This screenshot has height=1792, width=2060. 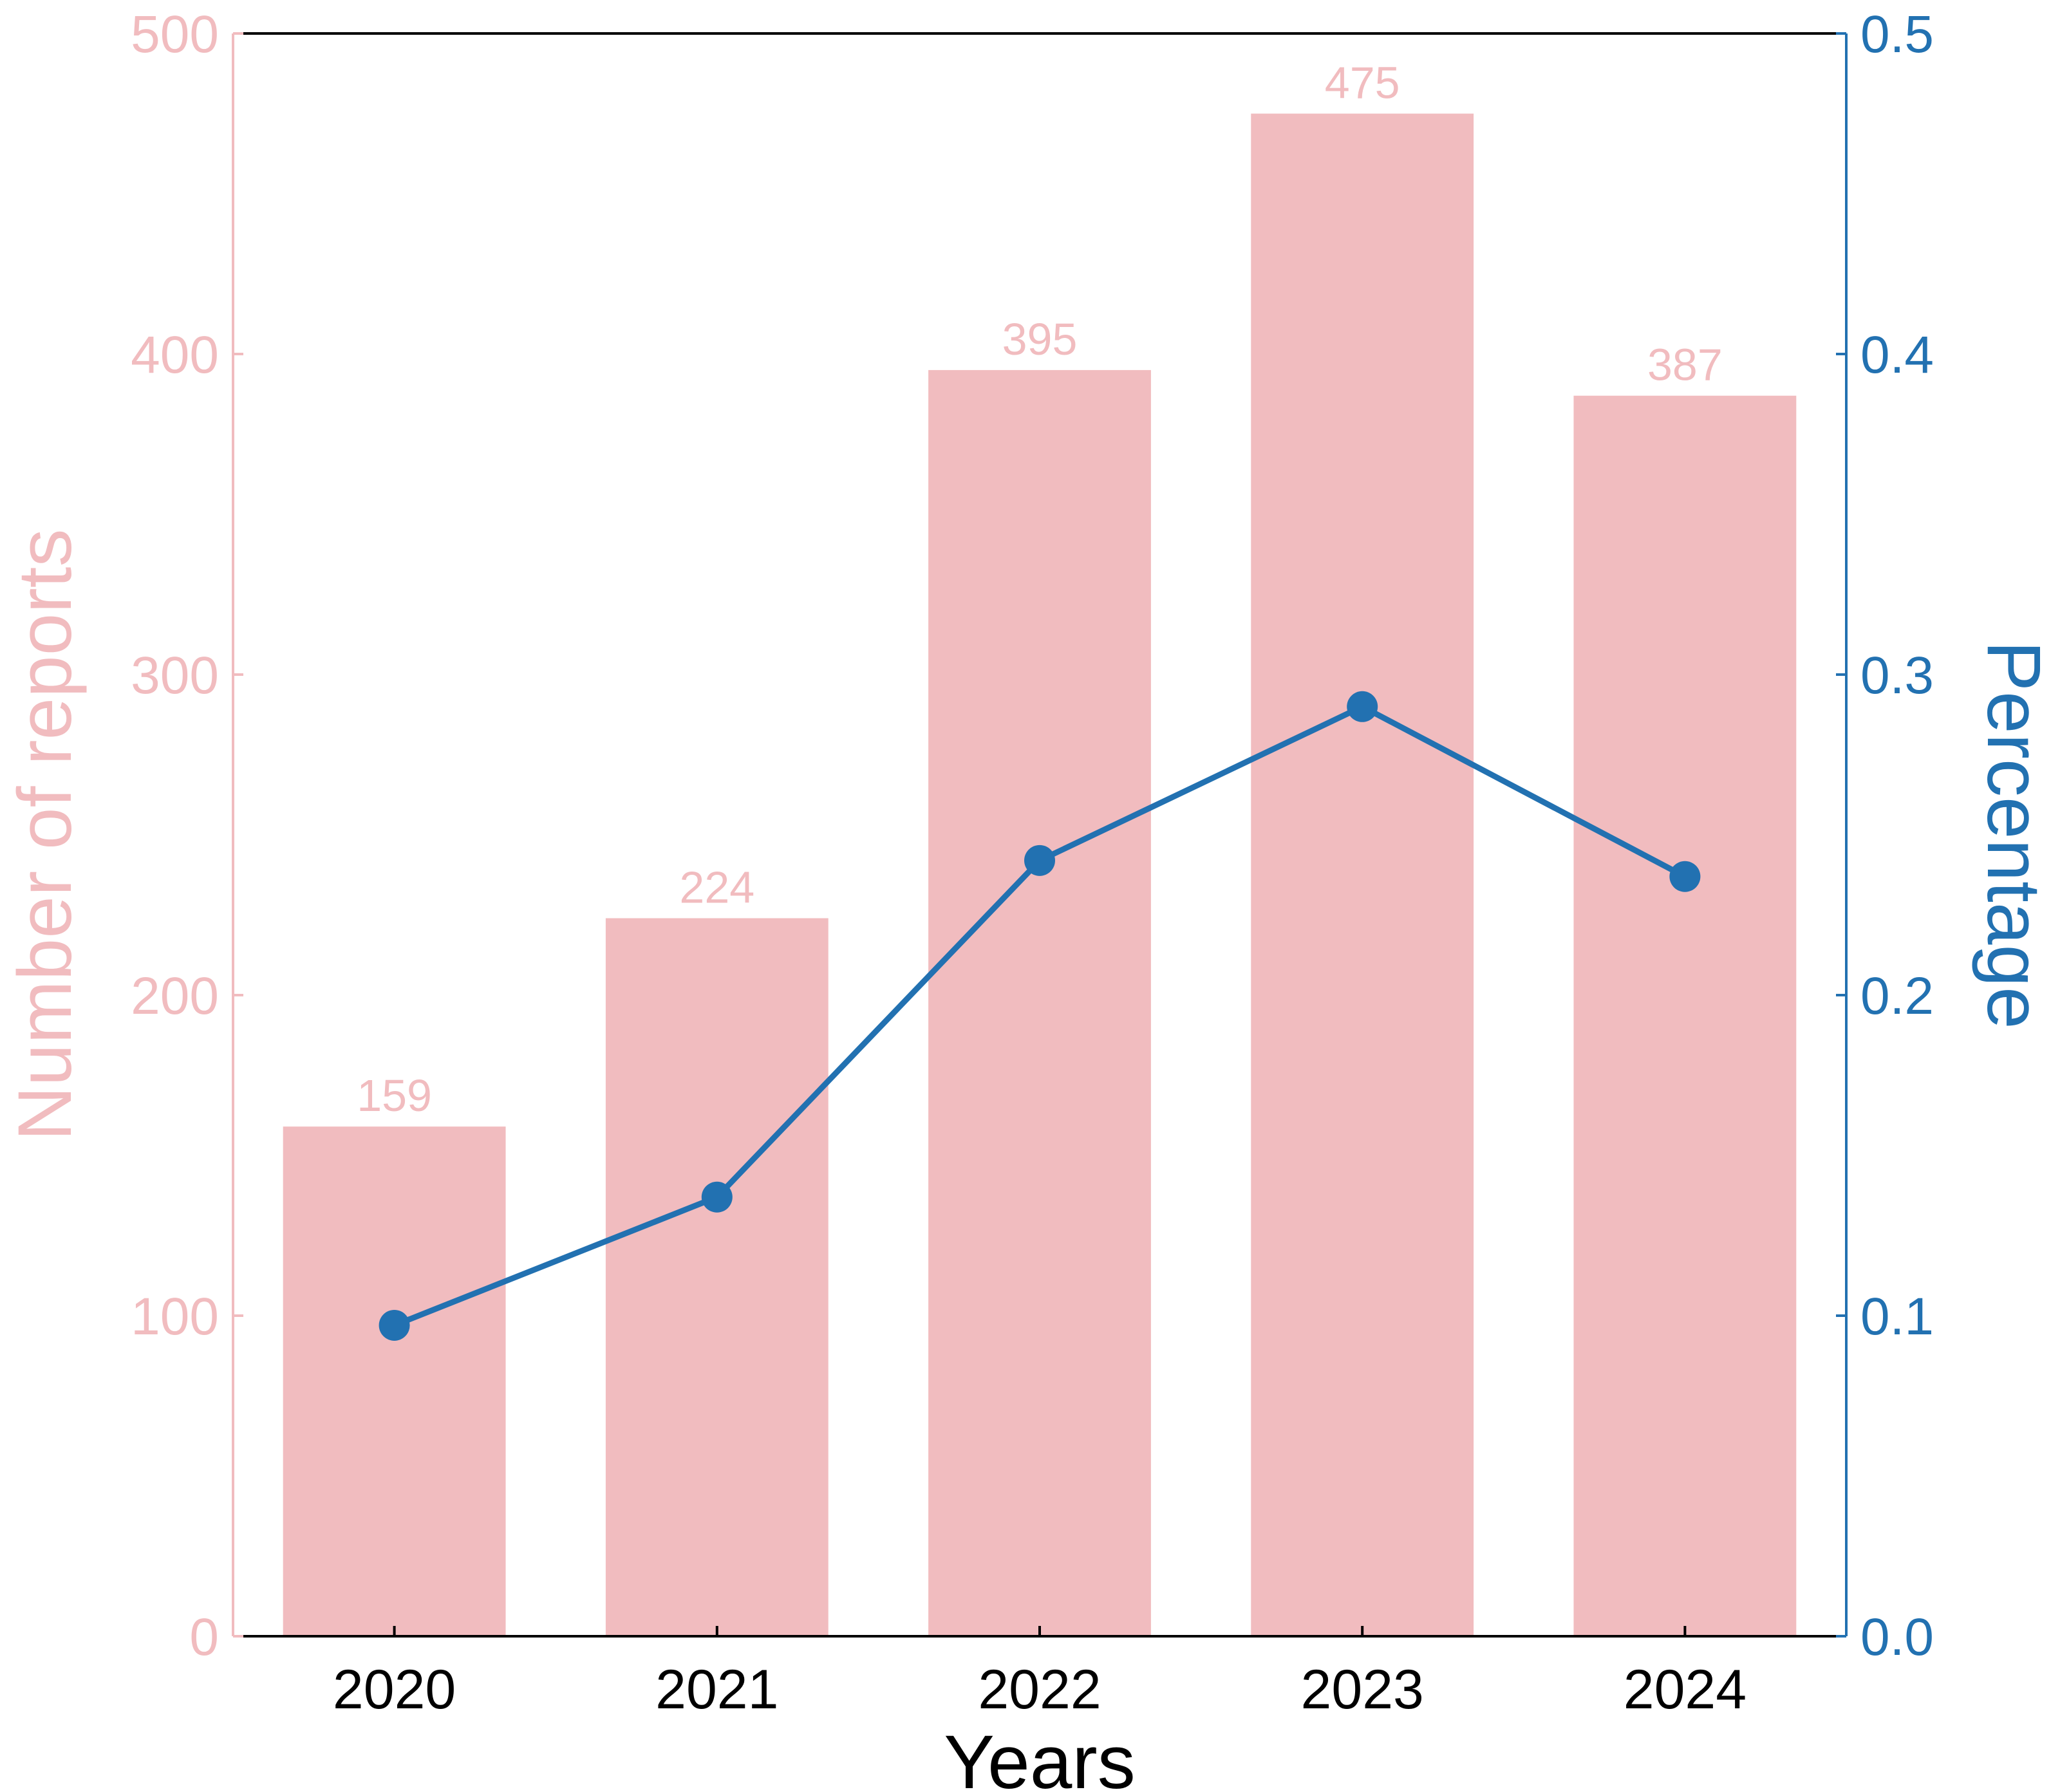 What do you see at coordinates (1685, 1015) in the screenshot?
I see `bar-2024` at bounding box center [1685, 1015].